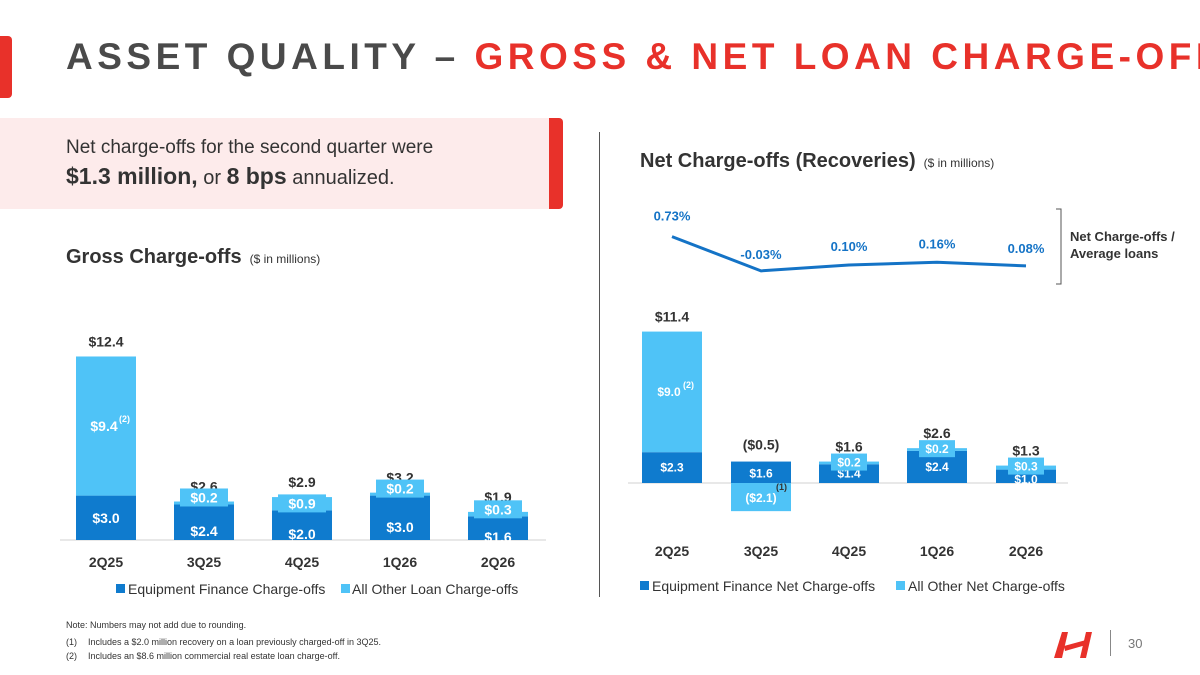  I want to click on net-equipment-label-3Q25: $1.6, so click(761, 473).